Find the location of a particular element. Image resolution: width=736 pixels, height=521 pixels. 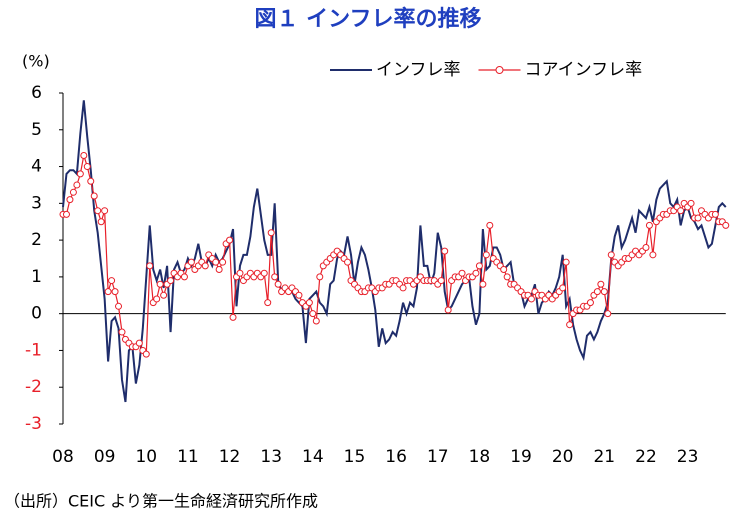

x-tick-label: 13 is located at coordinates (271, 457).